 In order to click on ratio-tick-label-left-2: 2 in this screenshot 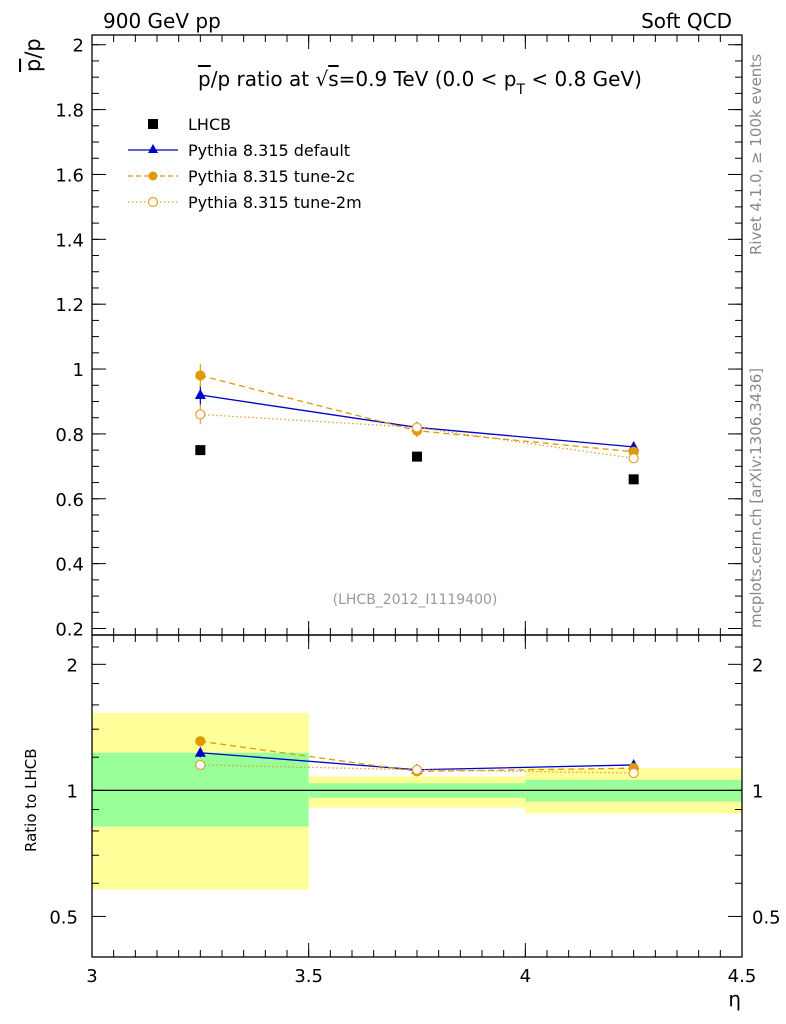, I will do `click(72, 665)`.